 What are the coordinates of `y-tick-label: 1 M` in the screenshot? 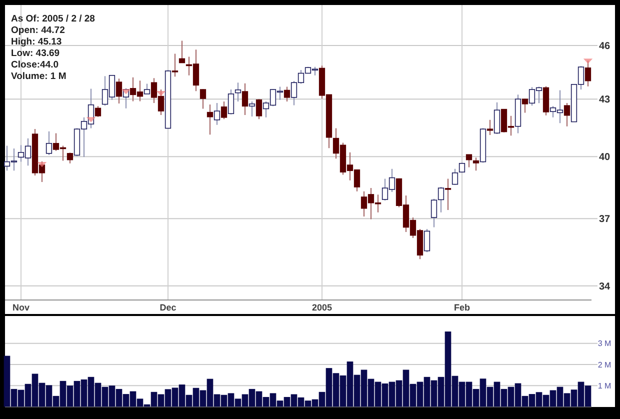 It's located at (605, 385).